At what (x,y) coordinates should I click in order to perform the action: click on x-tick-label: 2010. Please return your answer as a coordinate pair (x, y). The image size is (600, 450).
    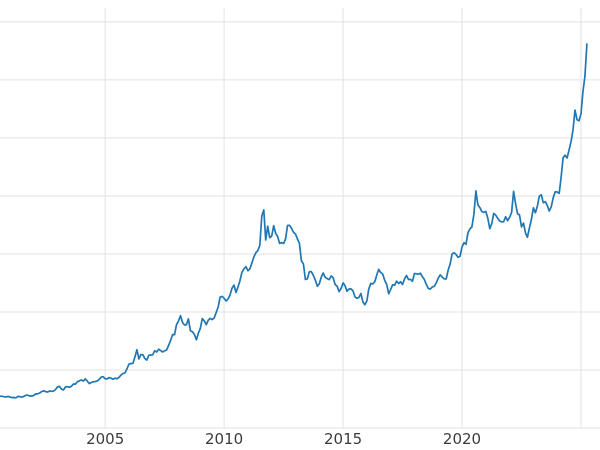
    Looking at the image, I should click on (224, 439).